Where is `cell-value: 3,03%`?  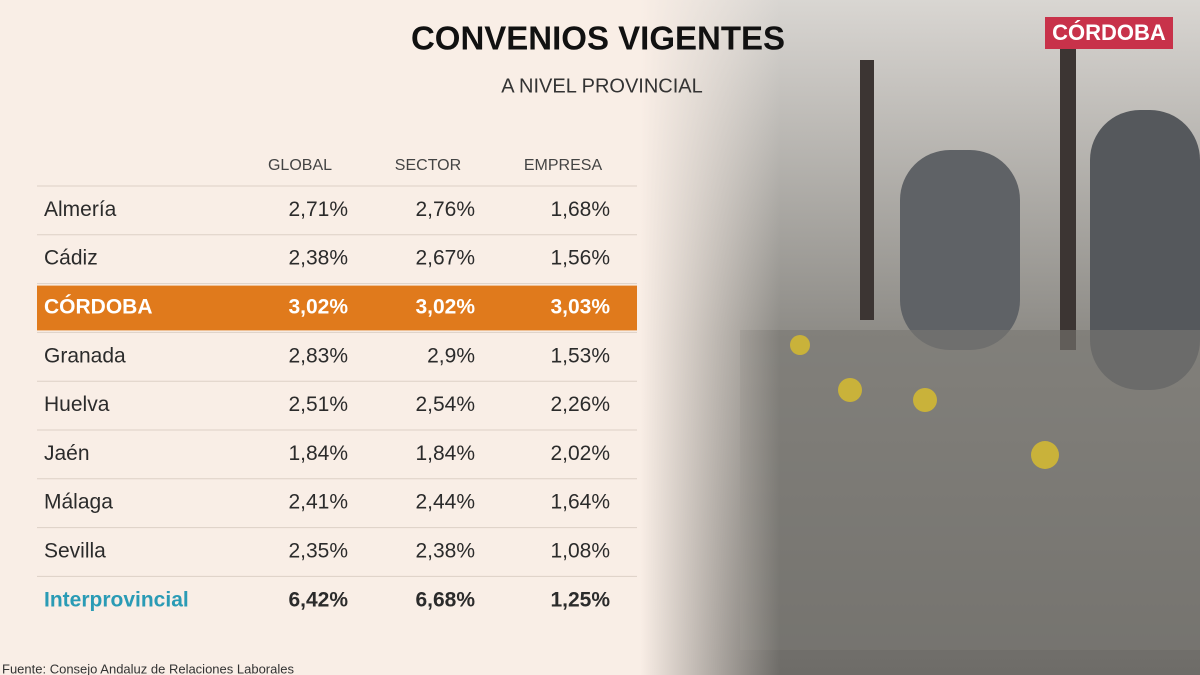 cell-value: 3,03% is located at coordinates (580, 307).